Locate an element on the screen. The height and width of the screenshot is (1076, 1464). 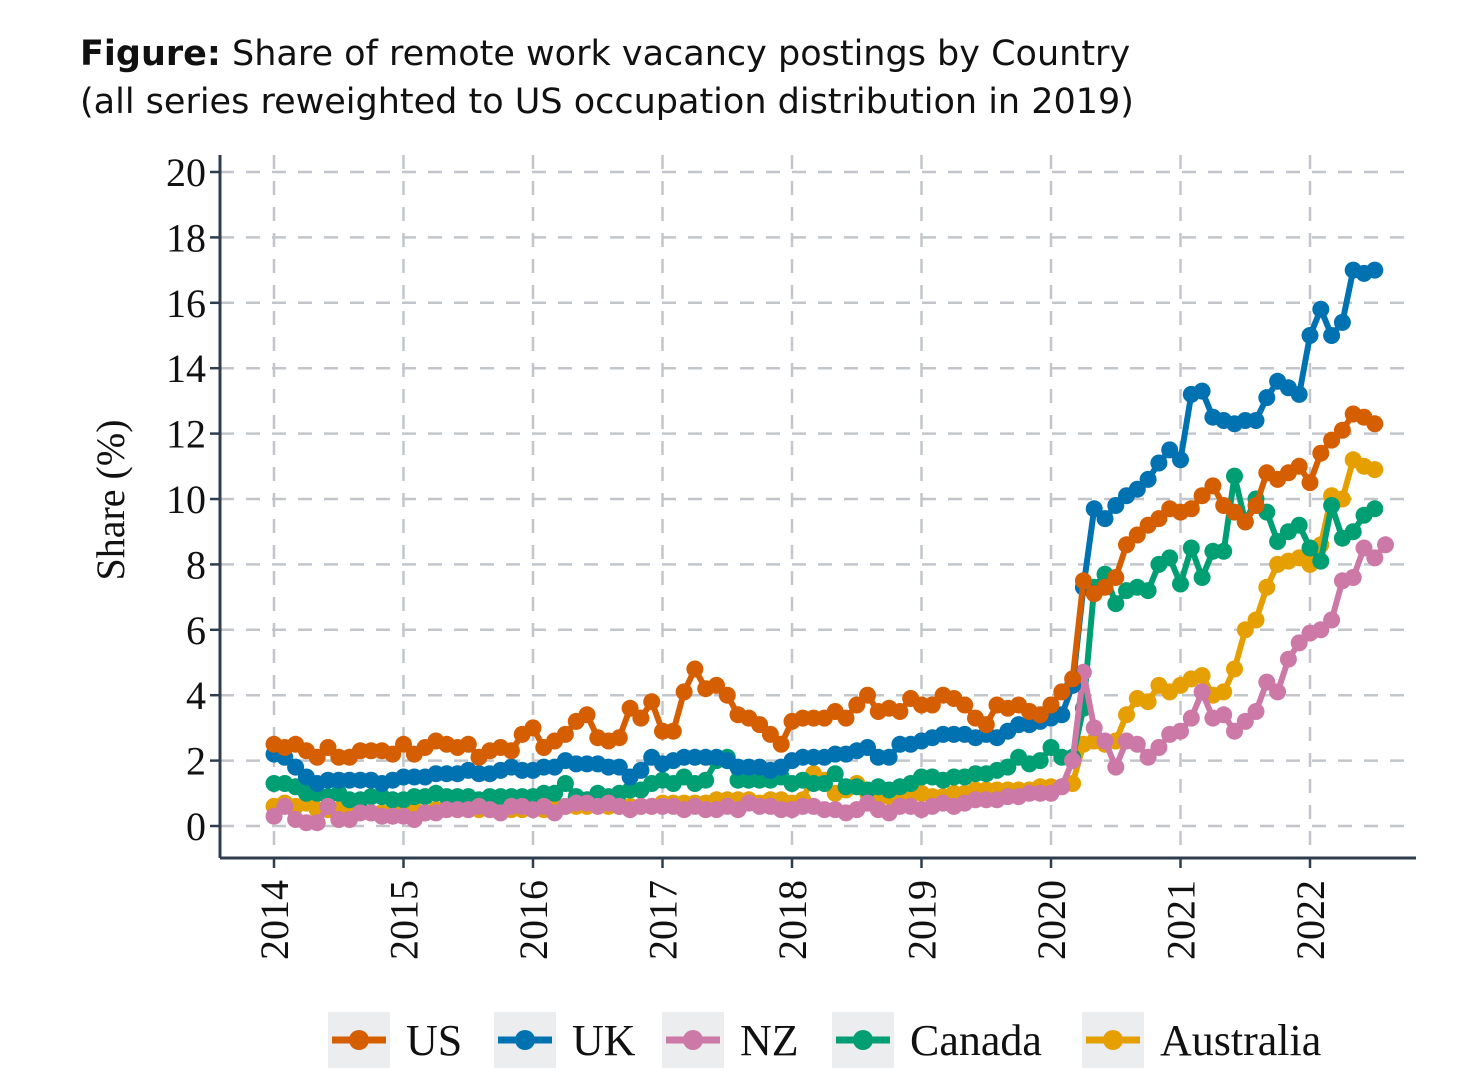
y-tick-label: 2 is located at coordinates (196, 761).